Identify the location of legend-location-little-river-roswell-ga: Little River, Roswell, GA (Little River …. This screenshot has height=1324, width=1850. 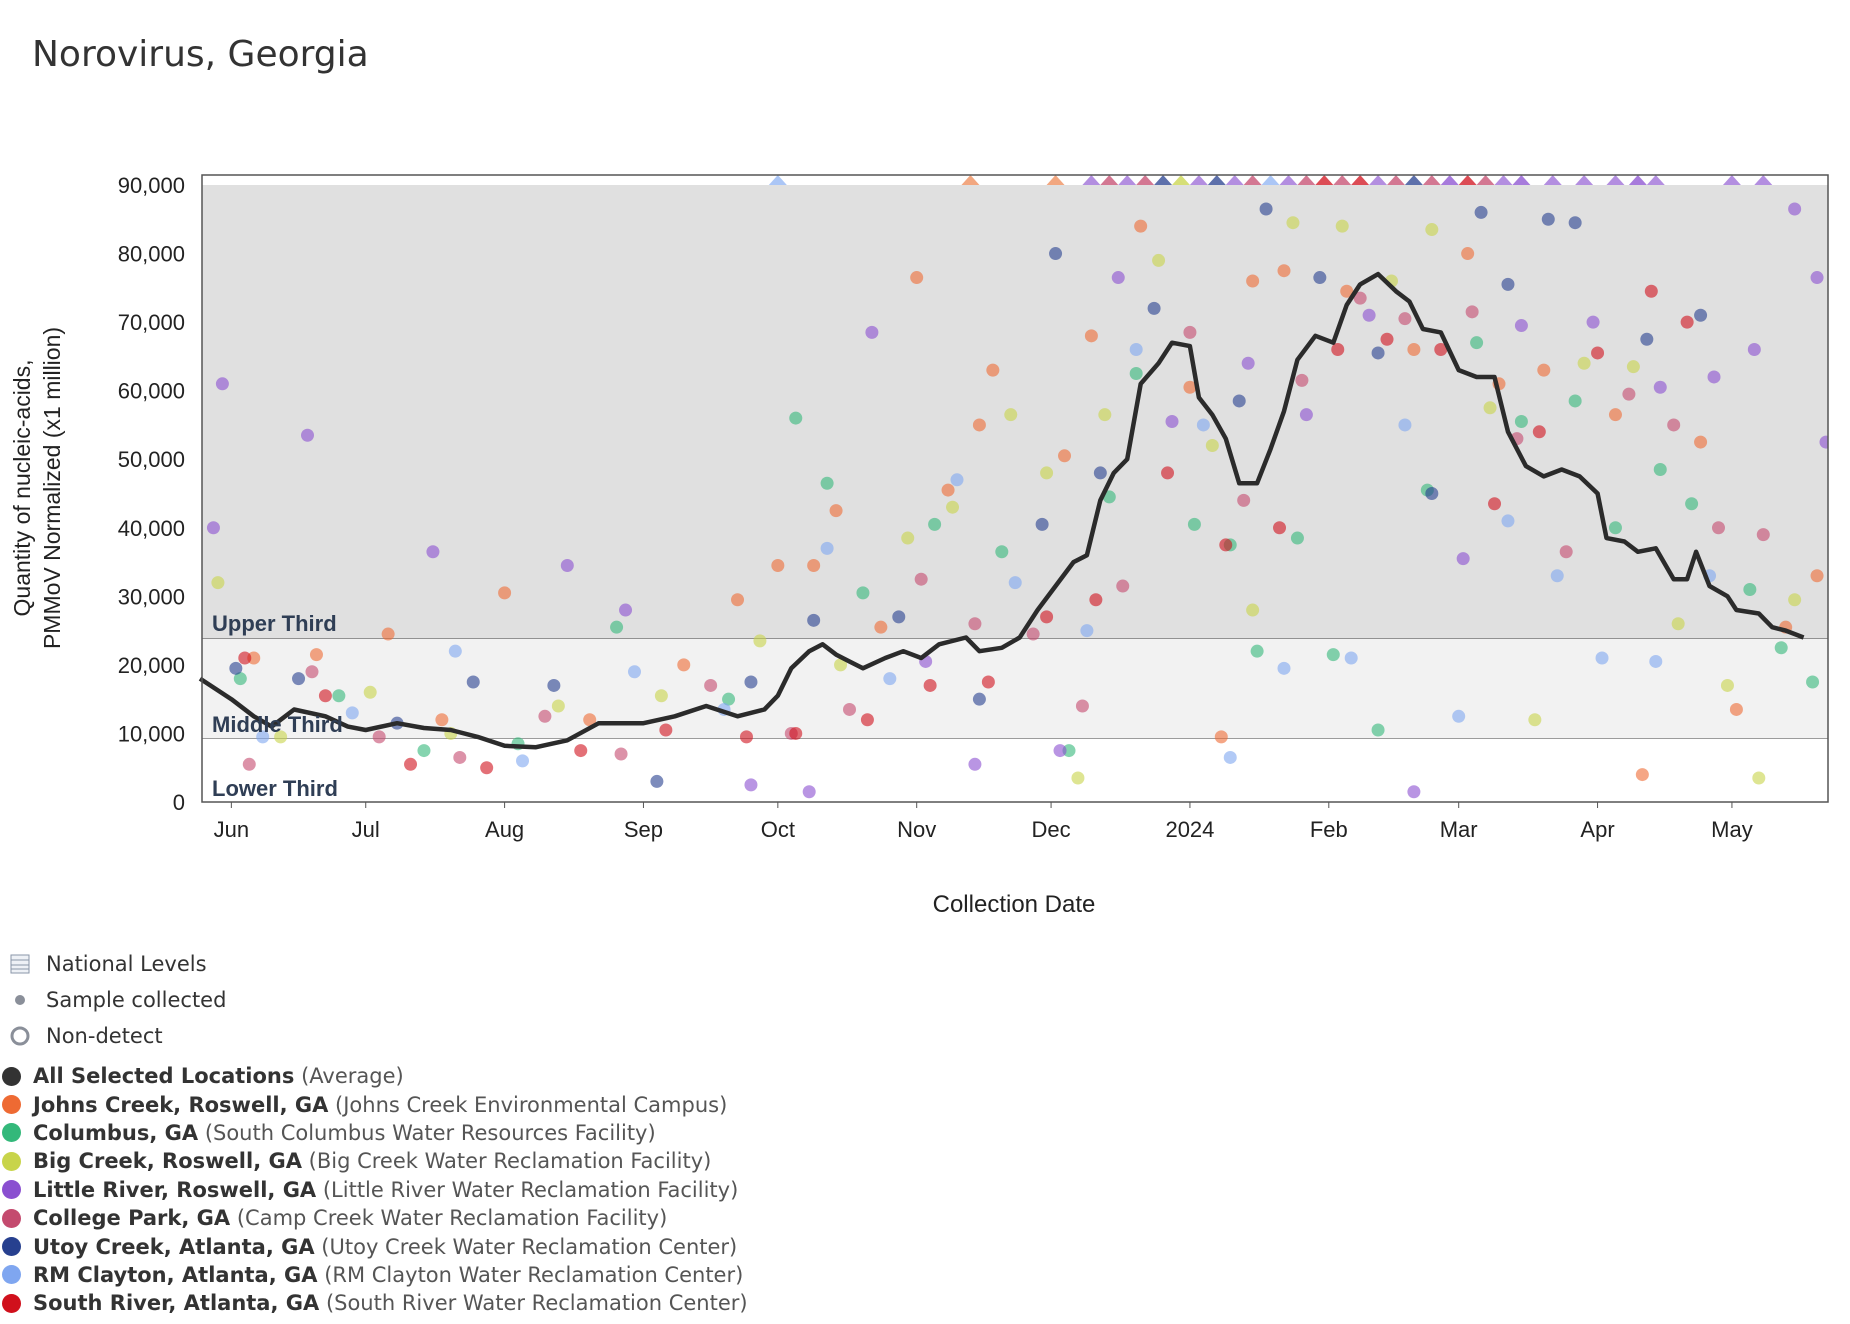
(375, 1190).